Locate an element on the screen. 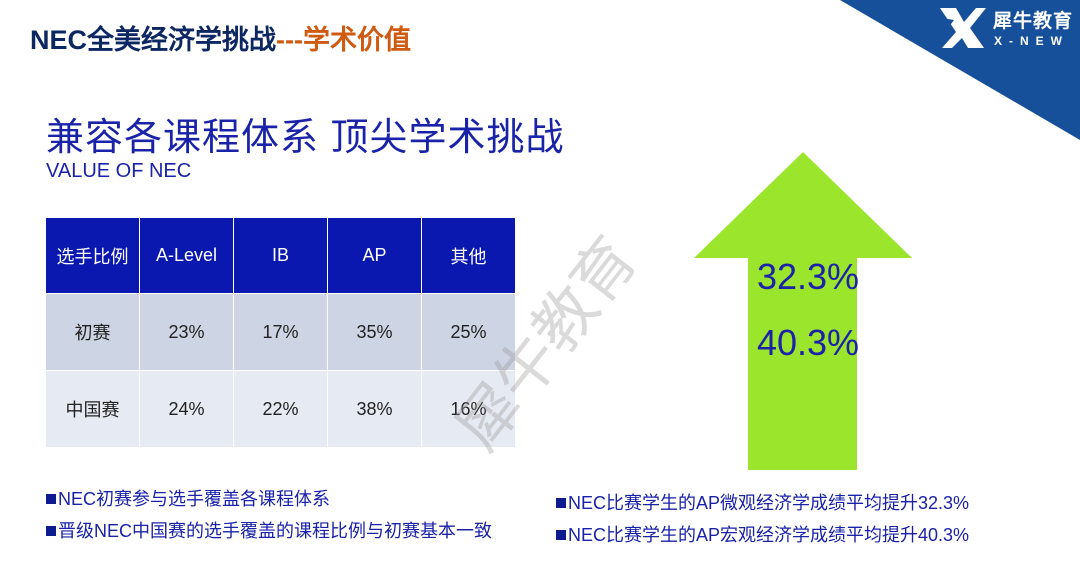  table-cell: 16% is located at coordinates (468, 409).